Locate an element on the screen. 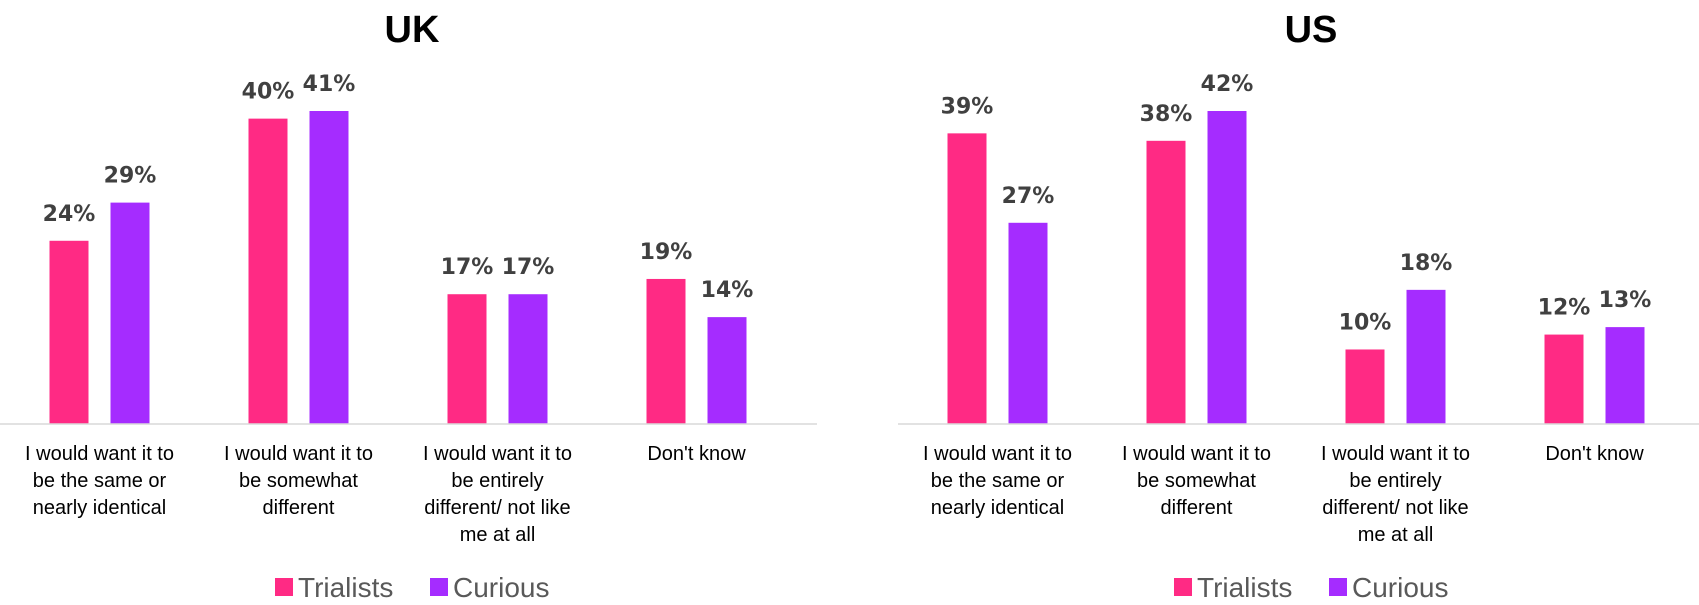 This screenshot has width=1699, height=605. data-label: 19% is located at coordinates (666, 252).